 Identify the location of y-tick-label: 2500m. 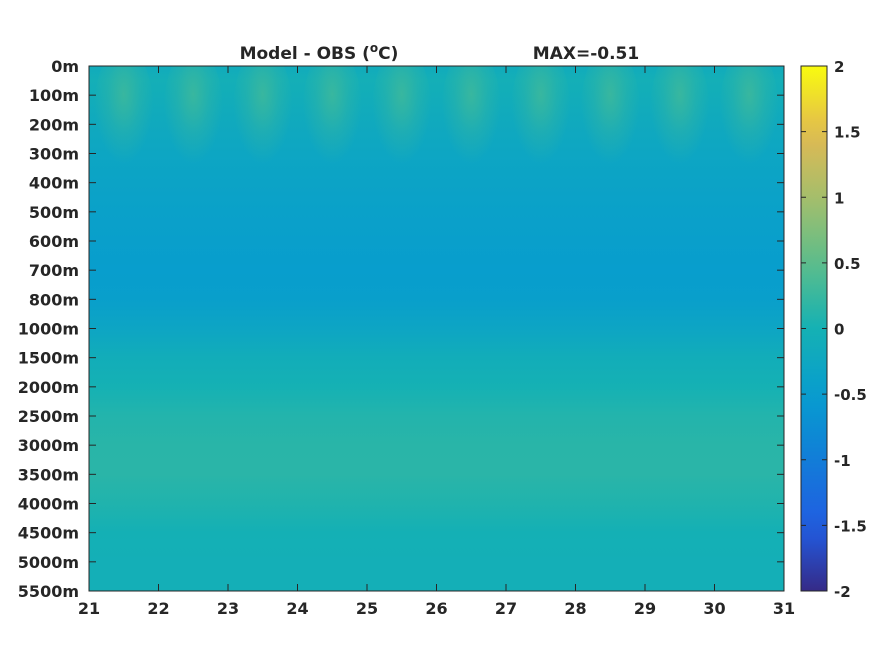
(48, 416).